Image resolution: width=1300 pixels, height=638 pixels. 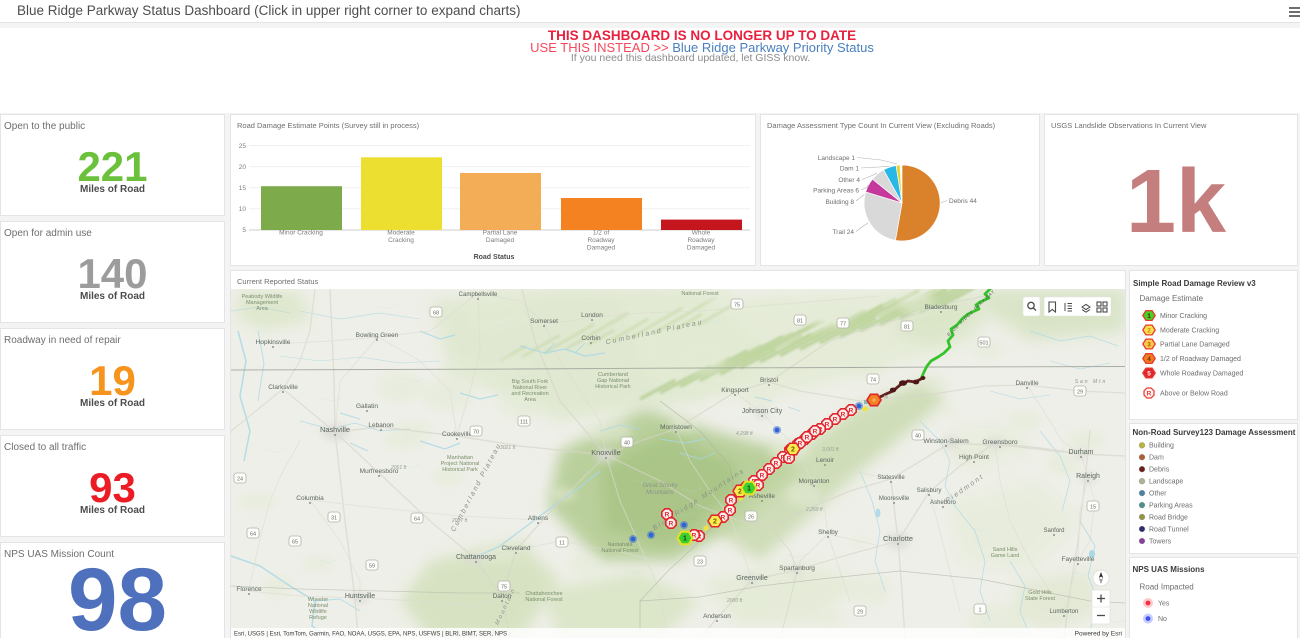 What do you see at coordinates (591, 338) in the screenshot?
I see `svg-text: Corbin` at bounding box center [591, 338].